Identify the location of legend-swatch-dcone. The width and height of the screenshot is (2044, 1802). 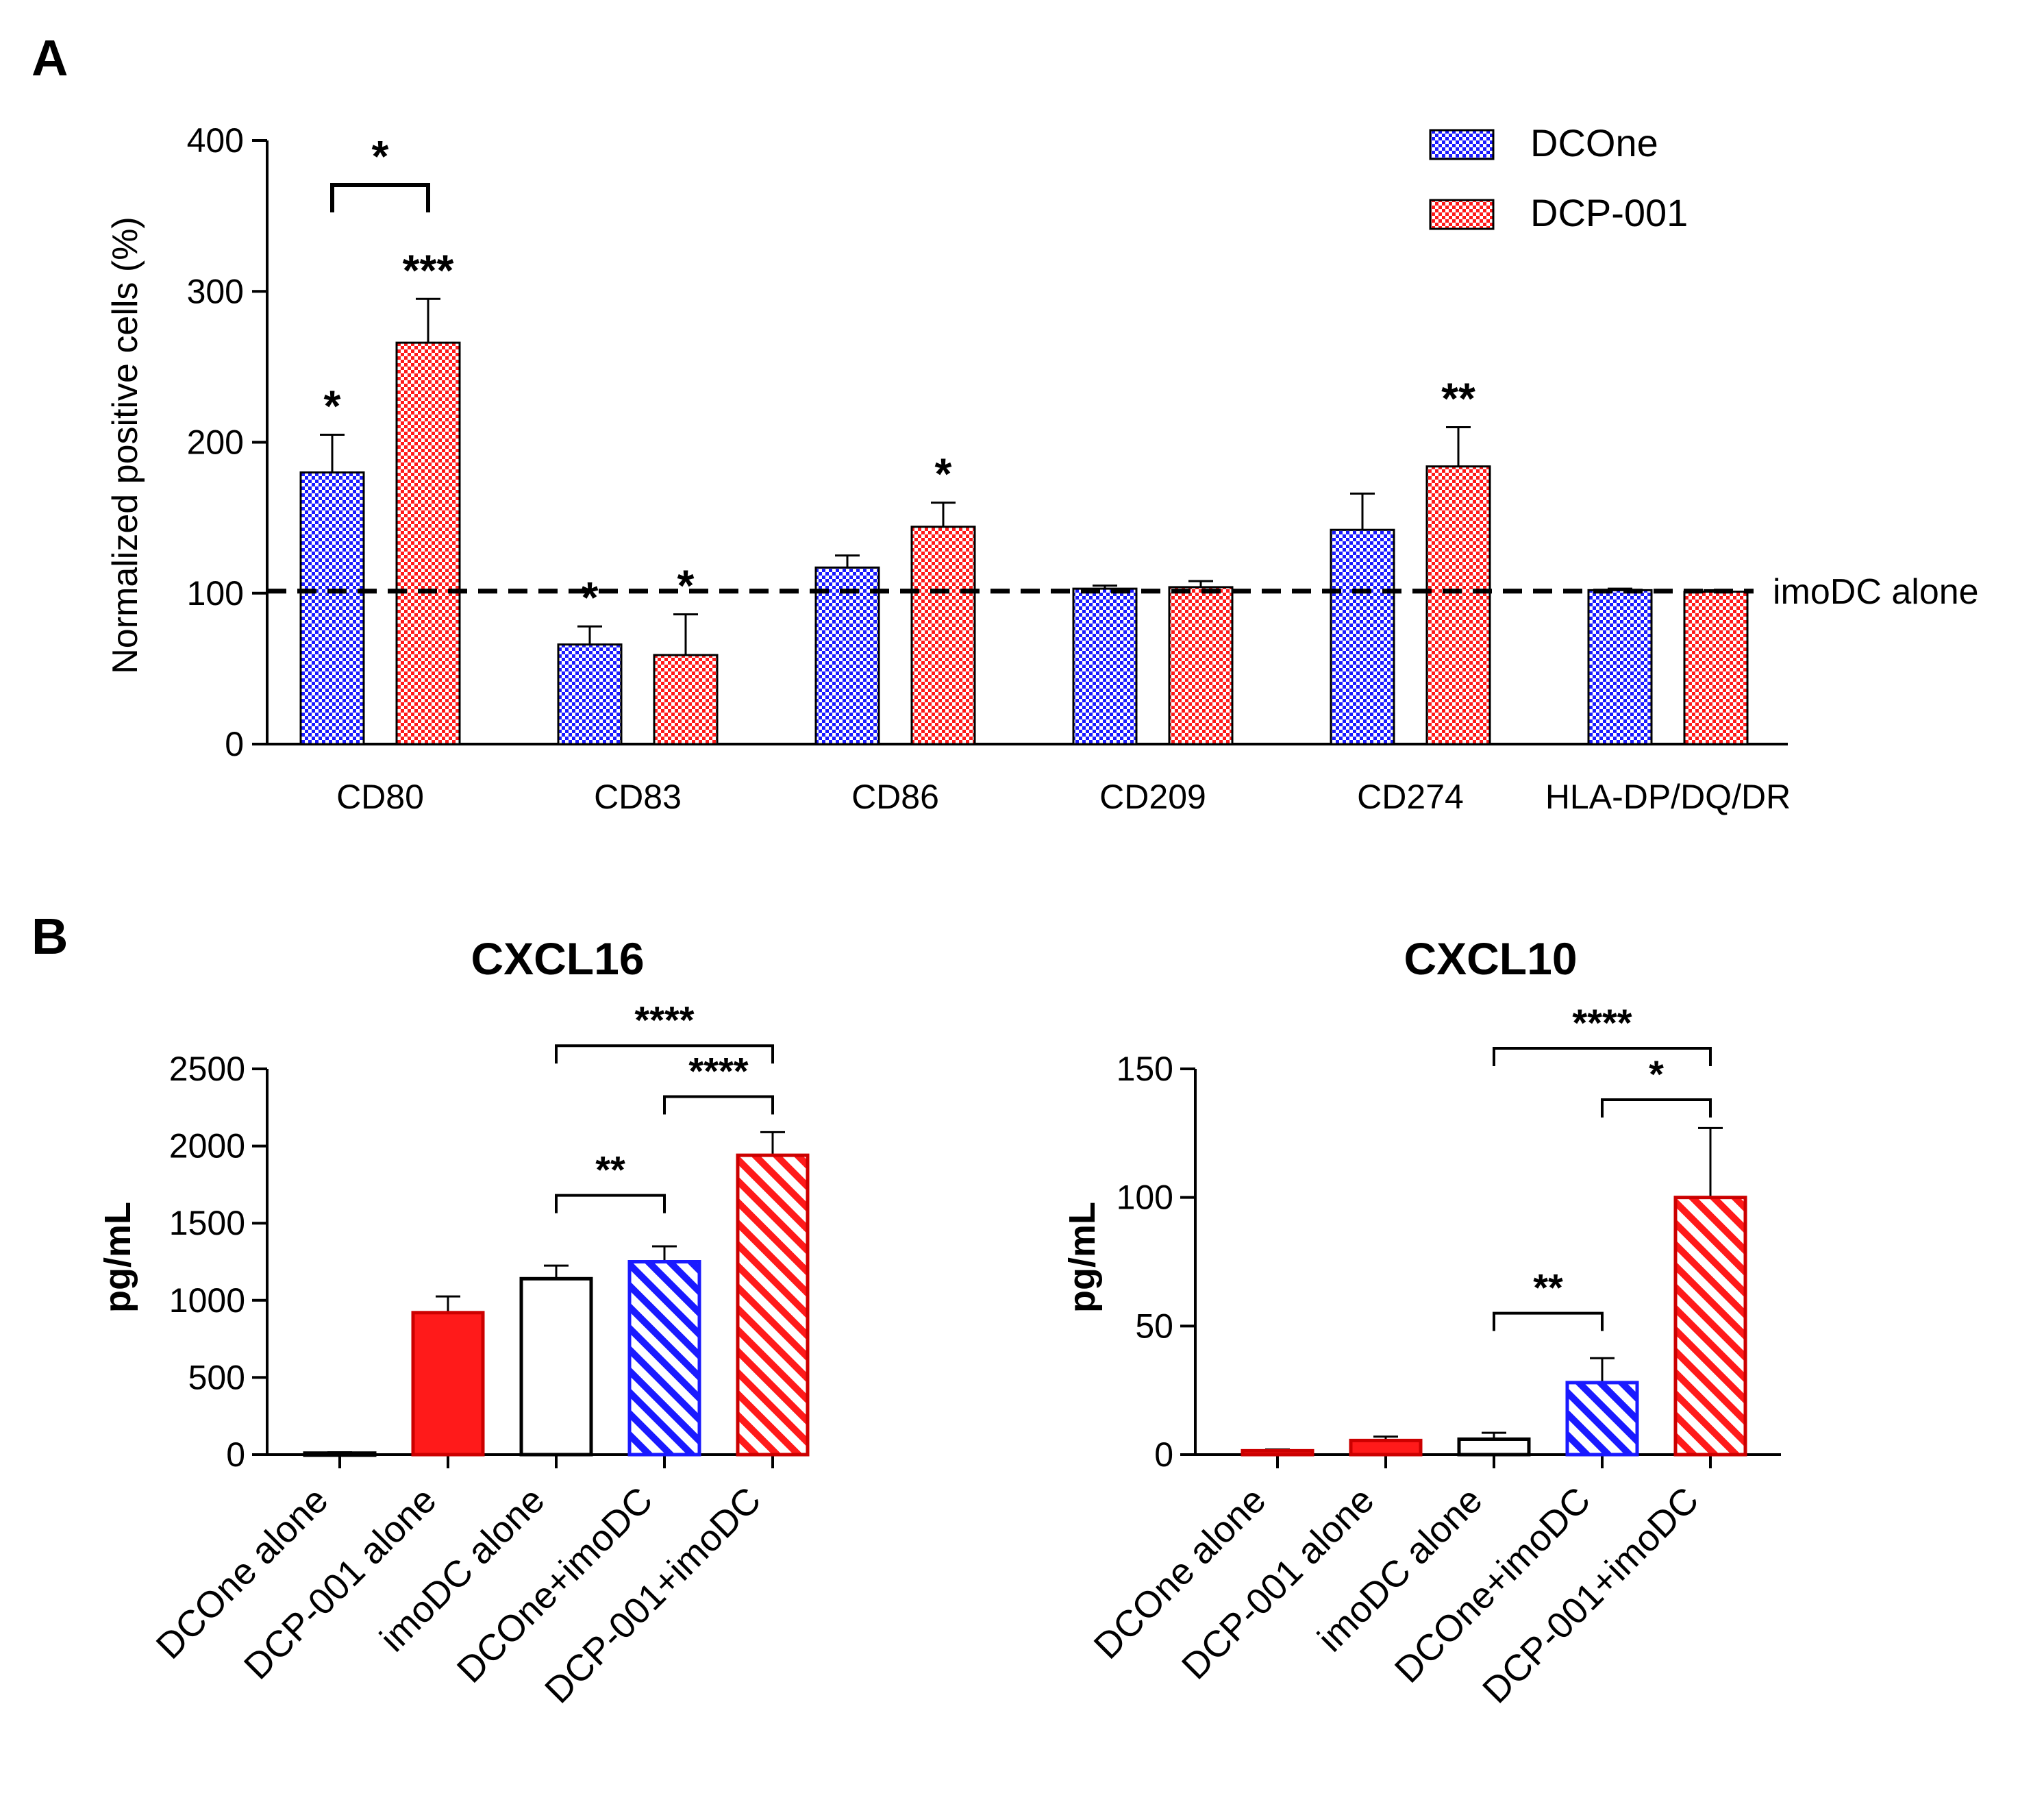
(1462, 144).